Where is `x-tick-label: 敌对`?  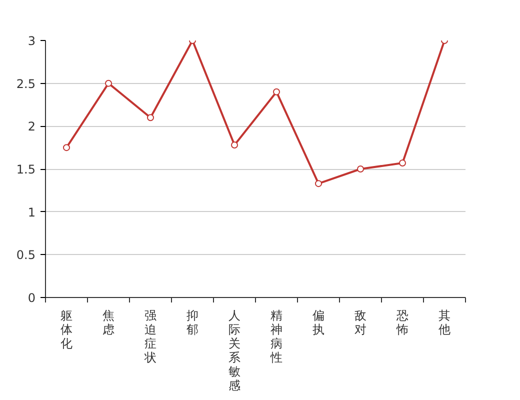
x-tick-label: 敌对 is located at coordinates (360, 322).